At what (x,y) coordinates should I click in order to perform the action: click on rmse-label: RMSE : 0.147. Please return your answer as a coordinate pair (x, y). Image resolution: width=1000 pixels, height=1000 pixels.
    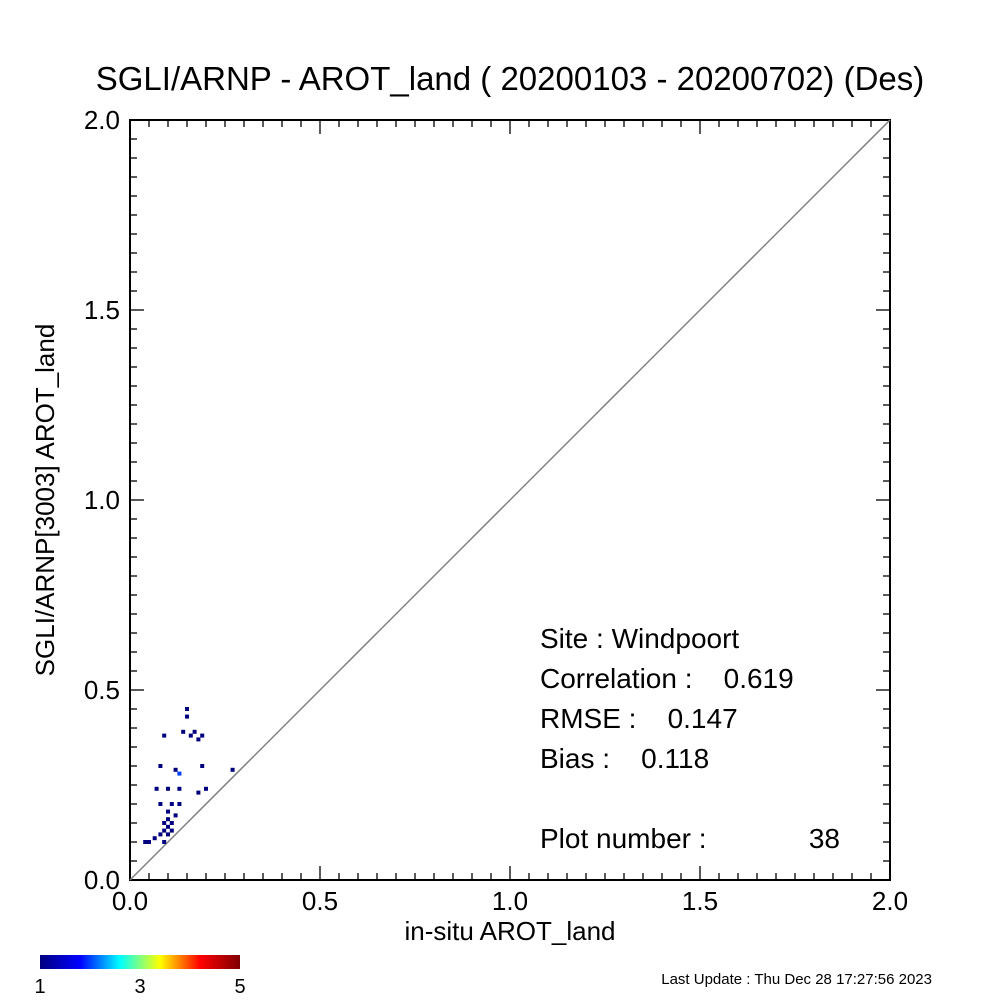
    Looking at the image, I should click on (639, 718).